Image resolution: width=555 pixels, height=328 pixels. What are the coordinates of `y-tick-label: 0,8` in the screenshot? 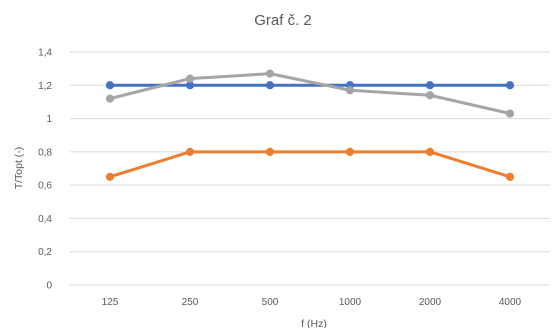 It's located at (45, 152).